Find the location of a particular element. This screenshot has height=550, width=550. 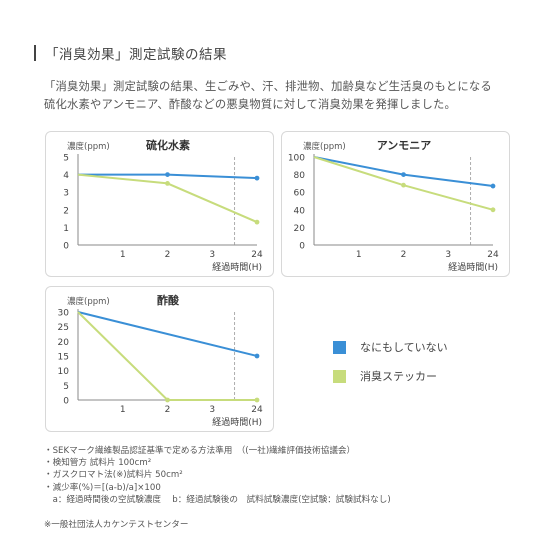

chart-panel-ammonia: 濃度(ppm) アンモニア 0 20 40 60 80 100 1 2 3 24 経過時間(H) is located at coordinates (395, 204).